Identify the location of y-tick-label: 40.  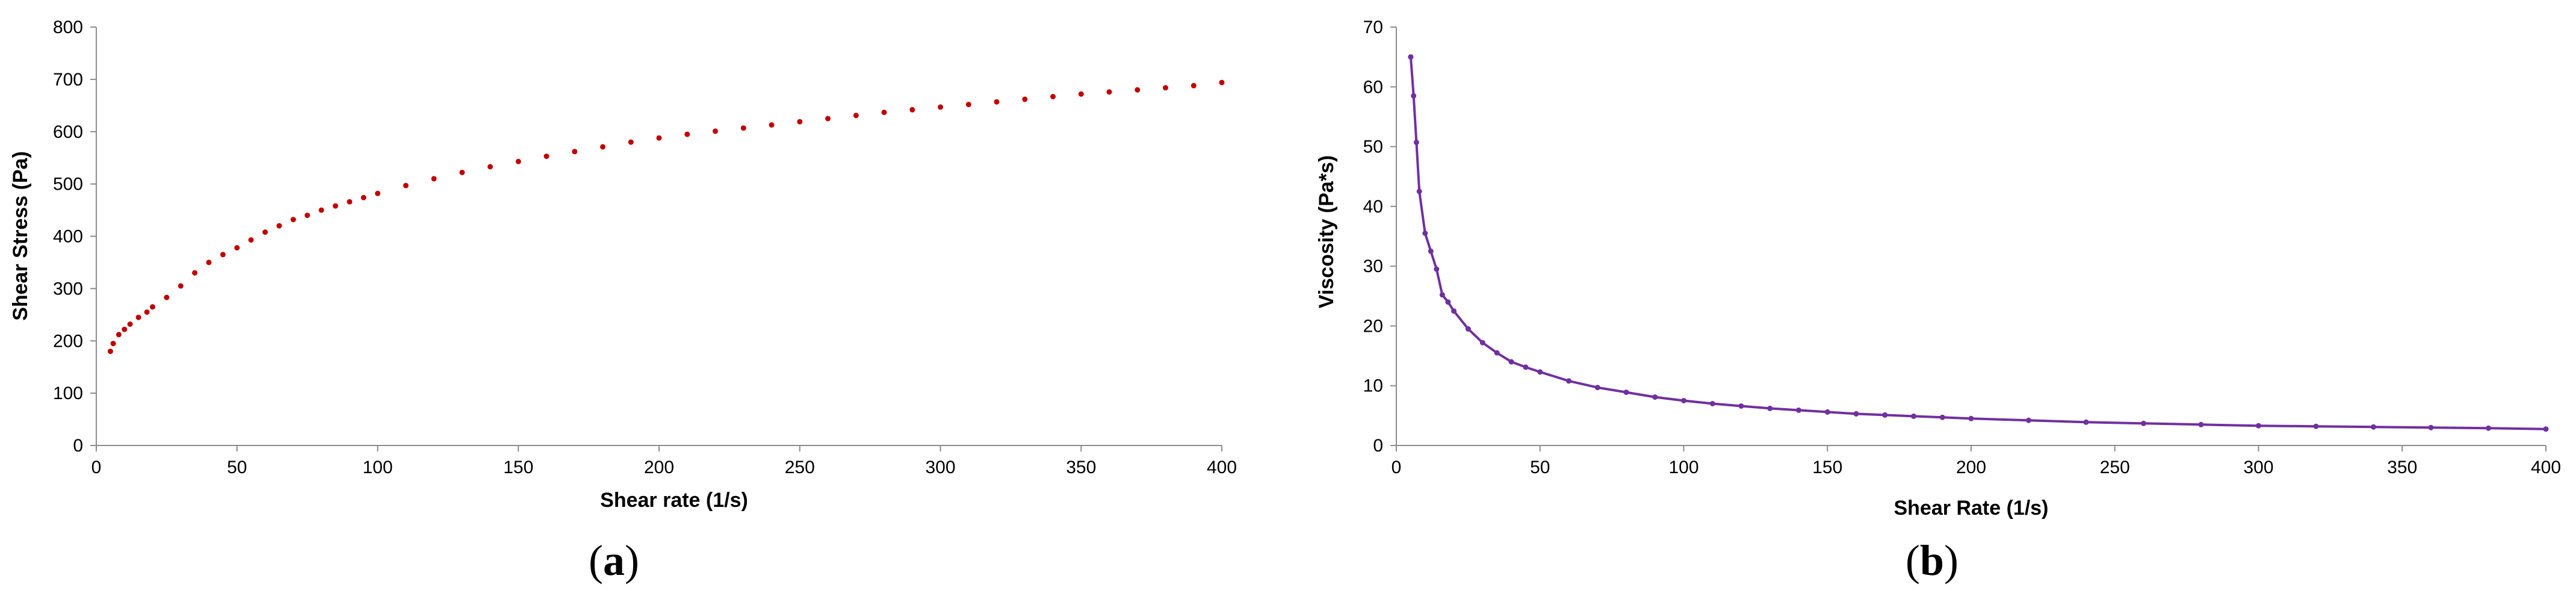
(1373, 207).